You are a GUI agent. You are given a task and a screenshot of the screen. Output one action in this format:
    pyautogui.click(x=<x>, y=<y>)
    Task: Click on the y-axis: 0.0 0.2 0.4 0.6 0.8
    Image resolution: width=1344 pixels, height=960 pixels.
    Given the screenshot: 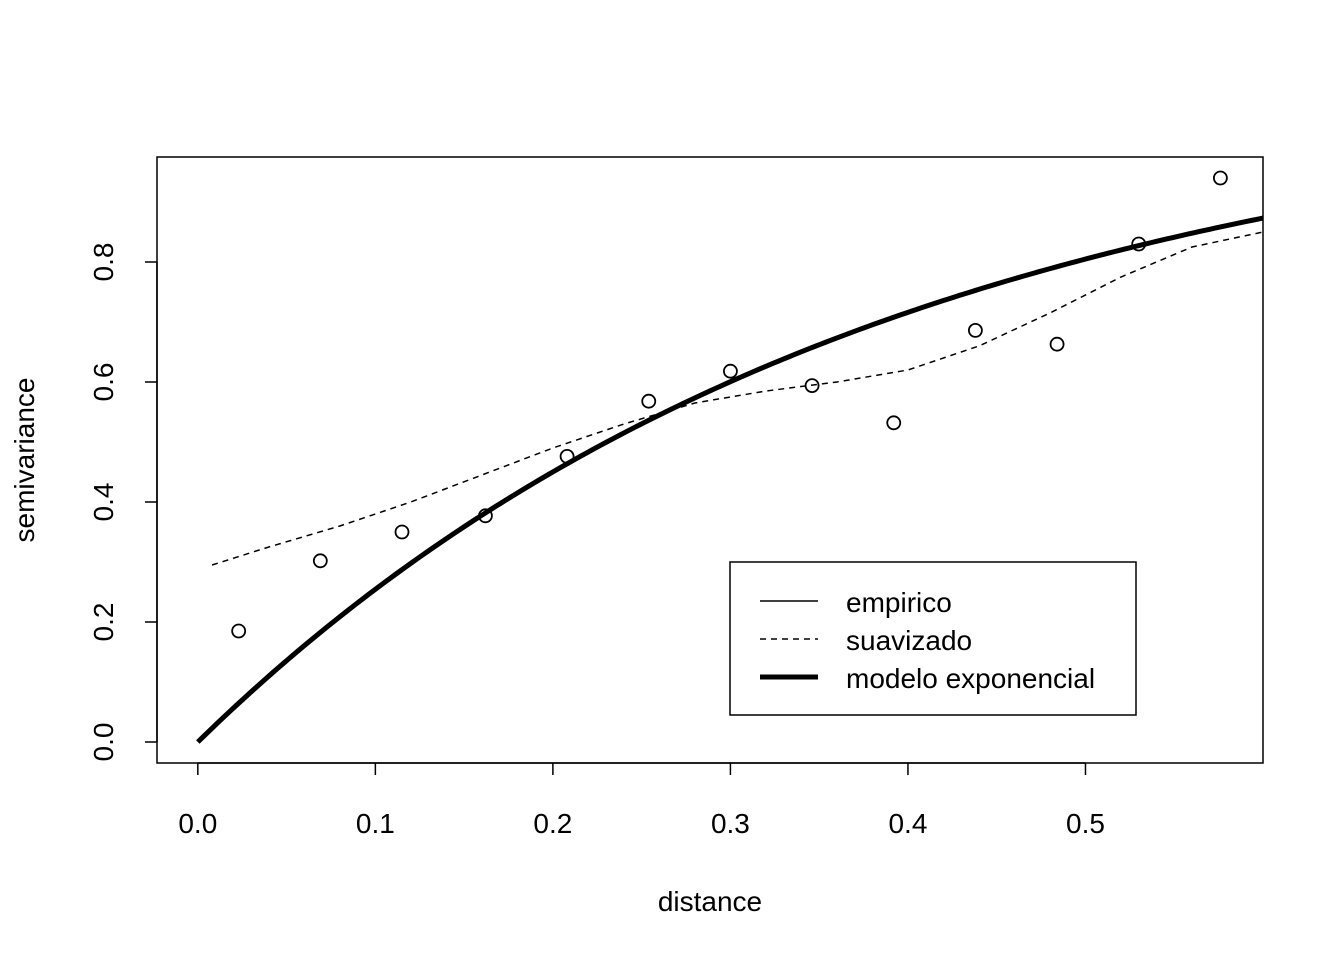 What is the action you would take?
    pyautogui.click(x=123, y=502)
    